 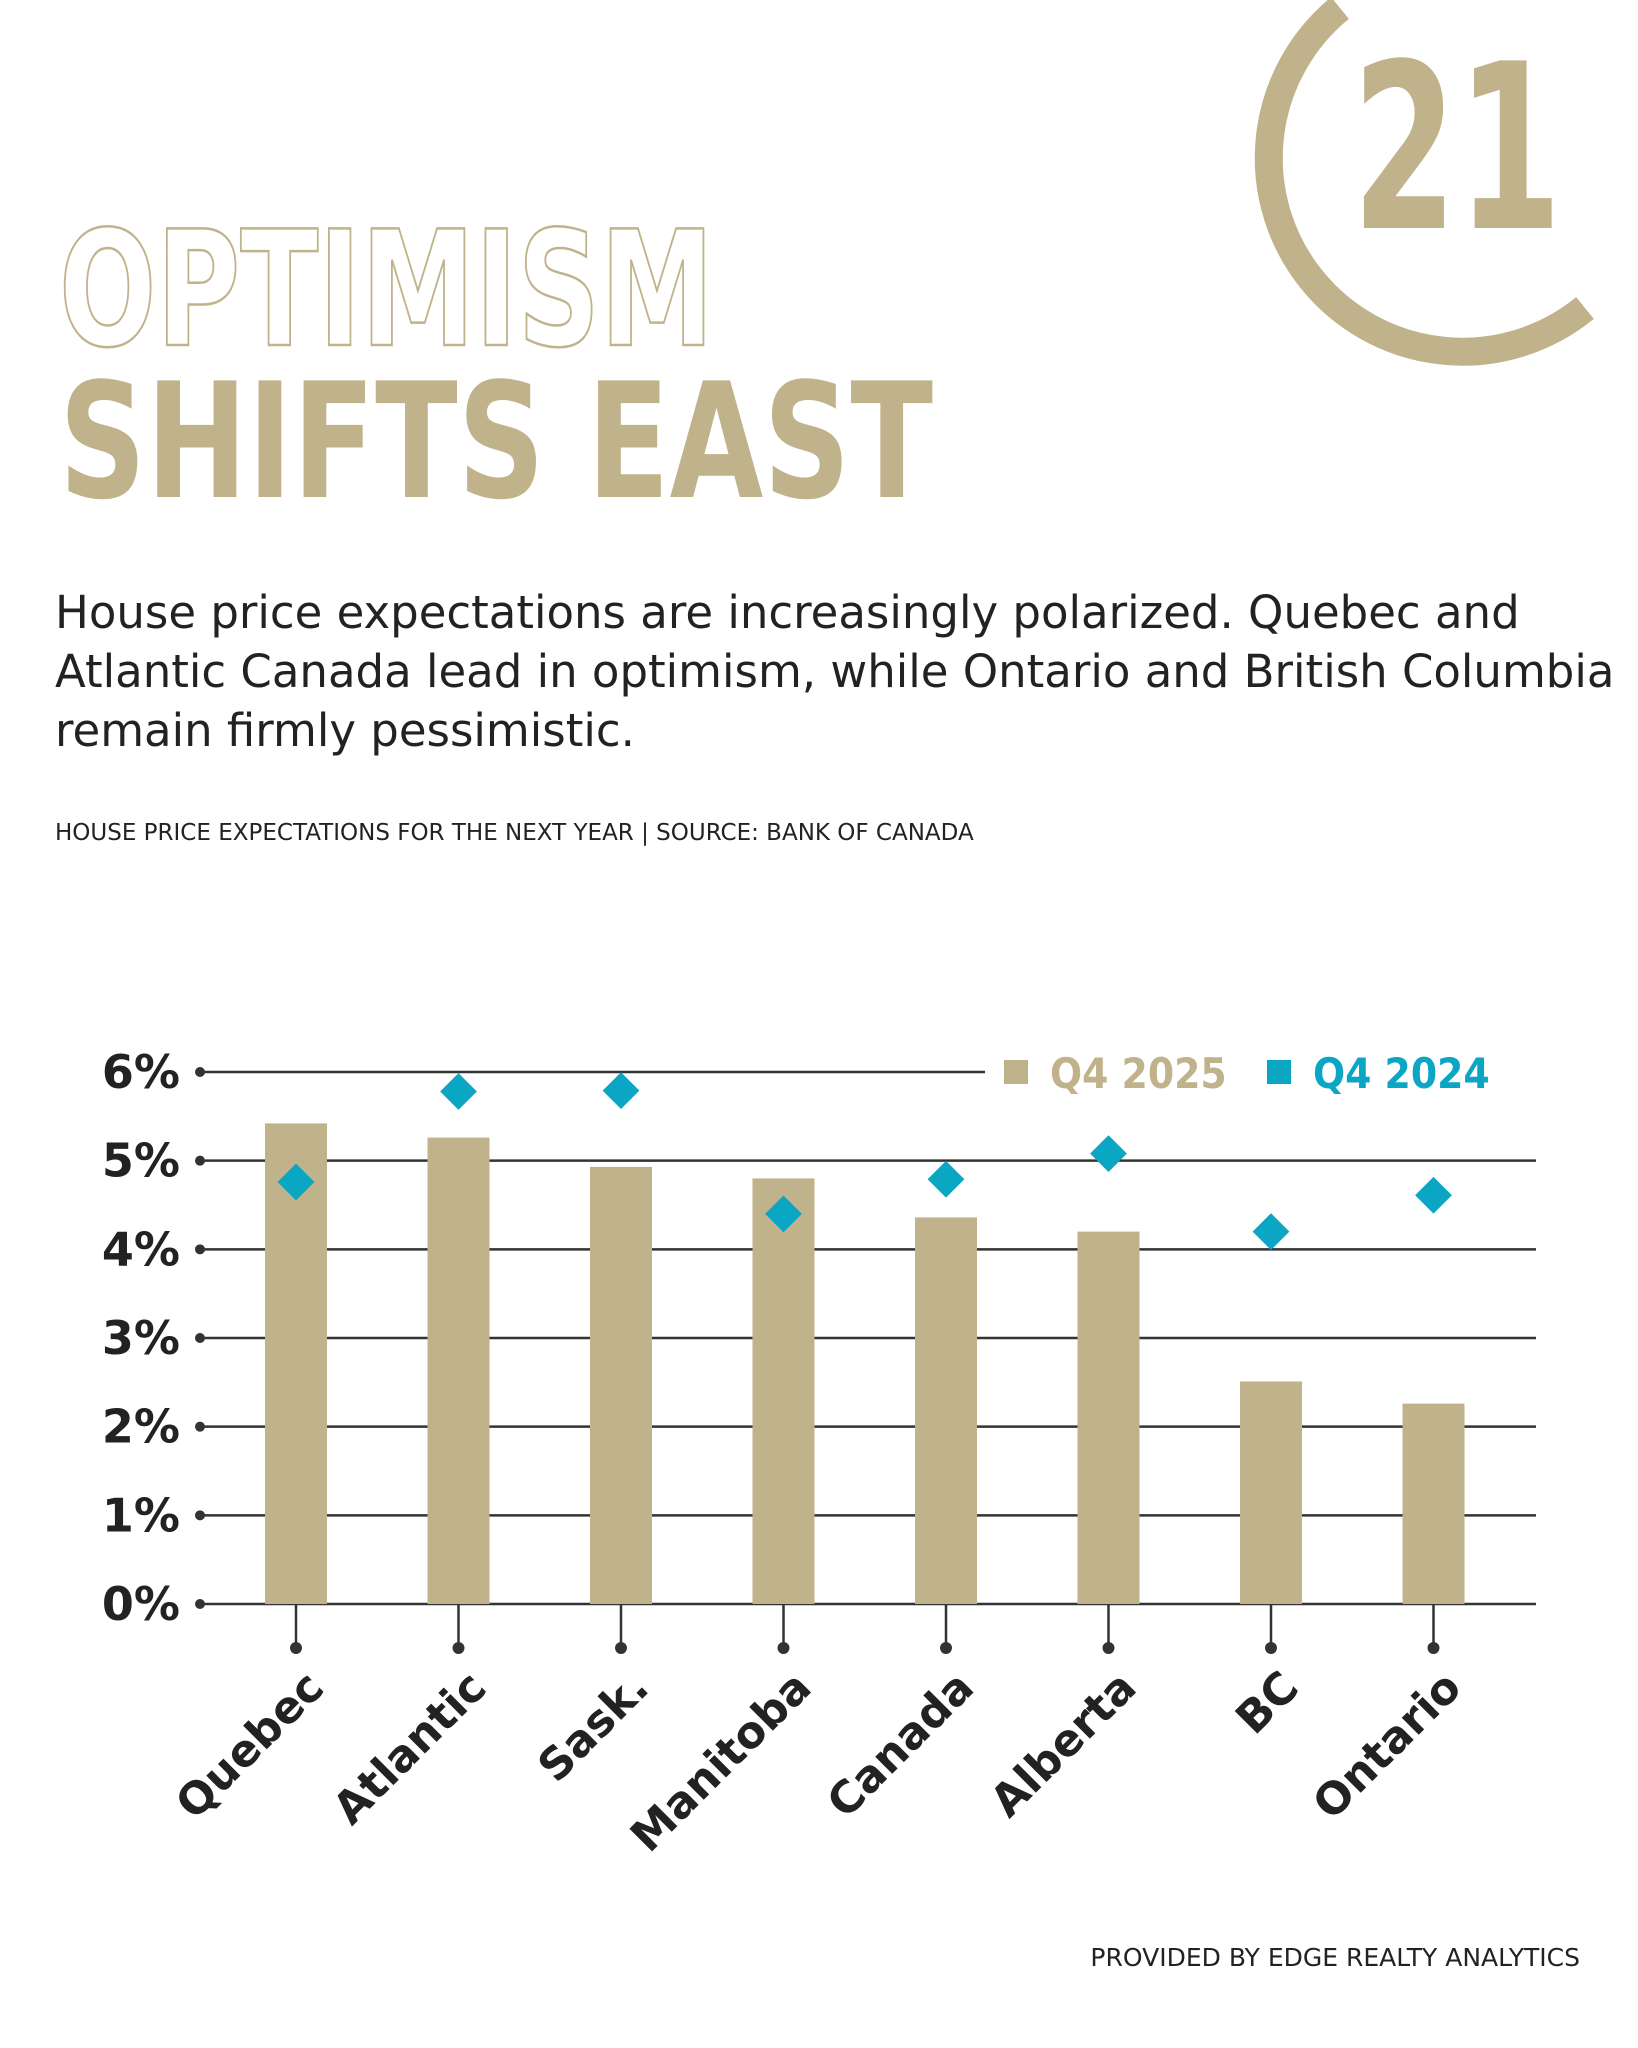 What do you see at coordinates (1138, 1073) in the screenshot?
I see `legend-label: Q4 2025` at bounding box center [1138, 1073].